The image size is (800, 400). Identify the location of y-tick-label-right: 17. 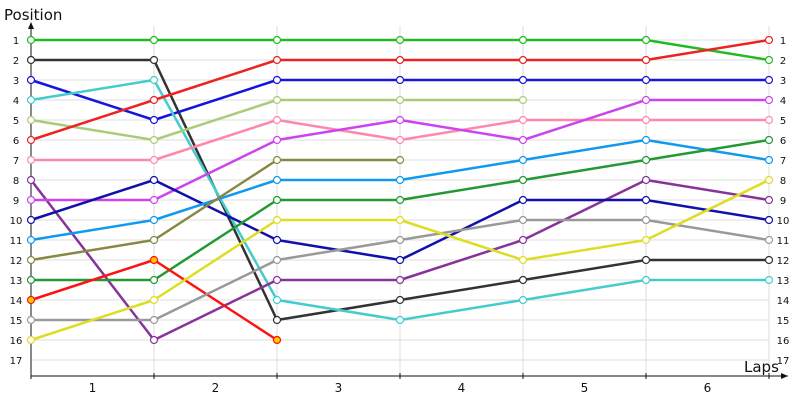
(783, 361).